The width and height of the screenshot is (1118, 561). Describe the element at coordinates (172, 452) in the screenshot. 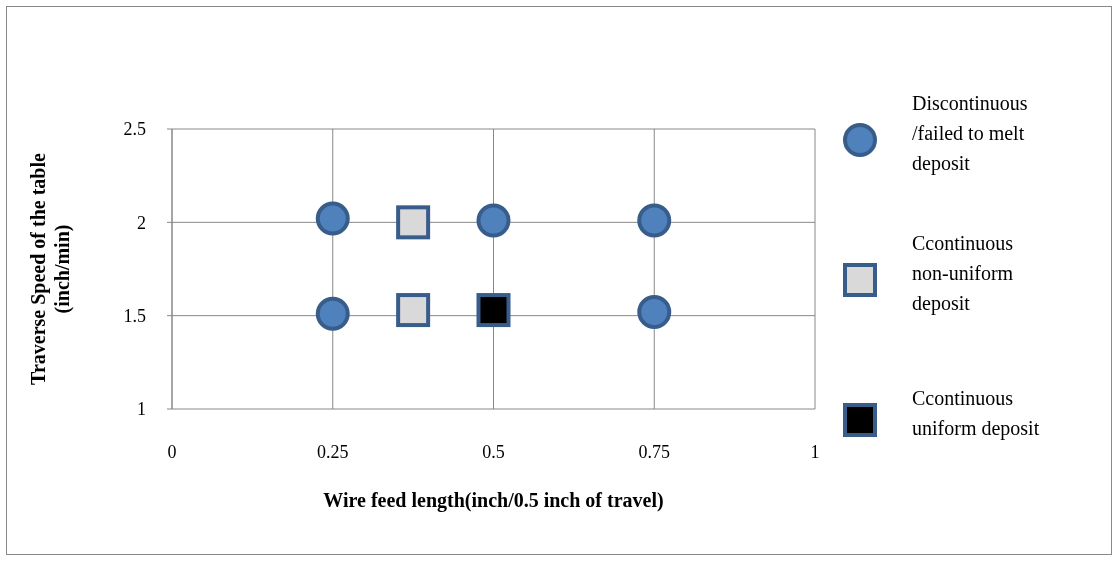

I see `x-tick-label: 0` at that location.